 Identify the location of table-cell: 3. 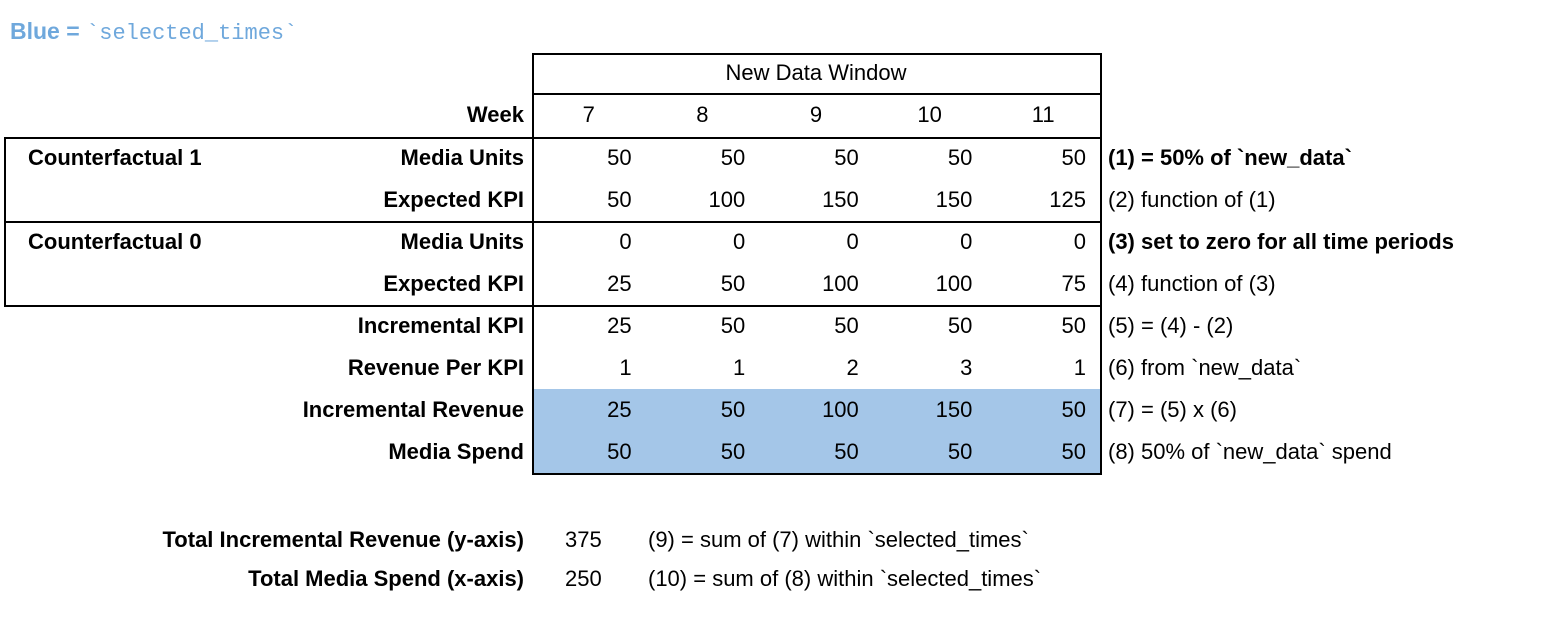
(966, 367).